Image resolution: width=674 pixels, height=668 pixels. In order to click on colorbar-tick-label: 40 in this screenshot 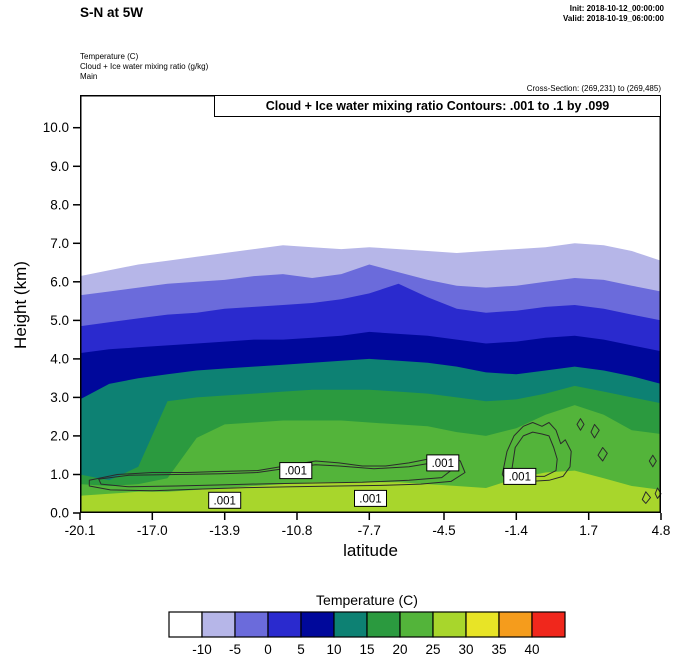, I will do `click(531, 649)`.